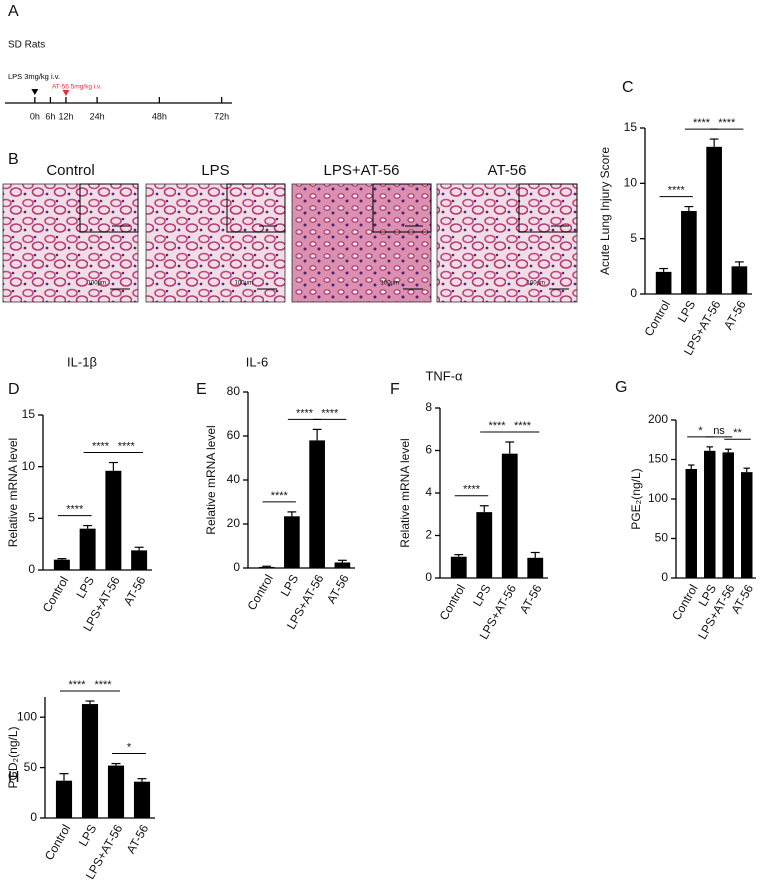 Image resolution: width=761 pixels, height=882 pixels. I want to click on group-title: Control, so click(70, 170).